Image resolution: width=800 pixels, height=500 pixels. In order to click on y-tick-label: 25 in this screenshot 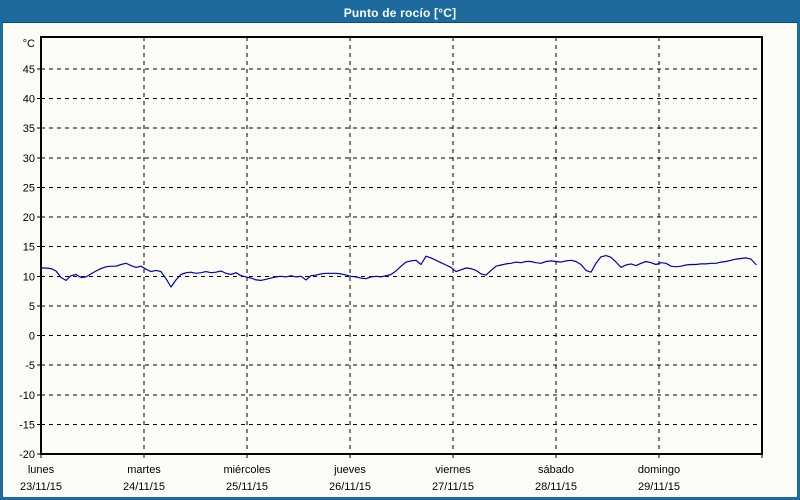, I will do `click(29, 188)`.